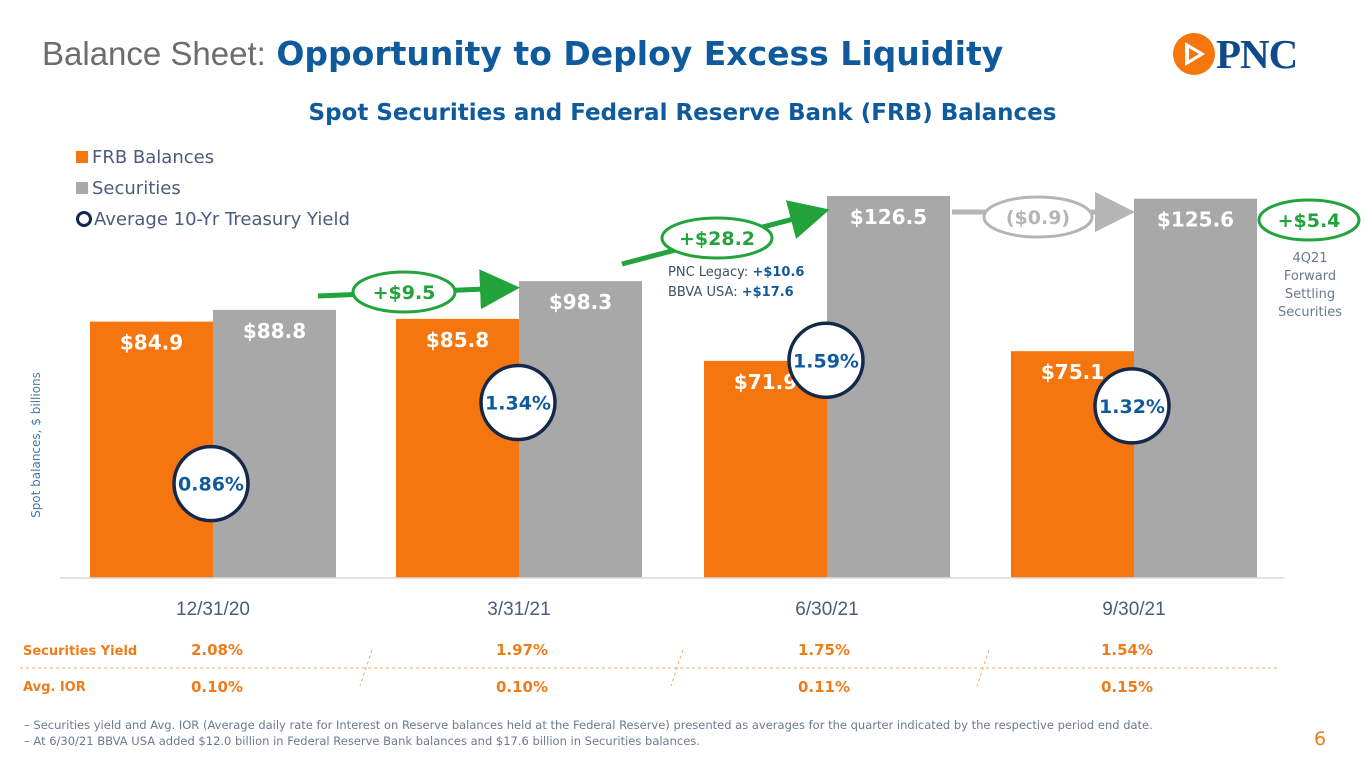  I want to click on securities-bar-label: $88.8, so click(274, 331).